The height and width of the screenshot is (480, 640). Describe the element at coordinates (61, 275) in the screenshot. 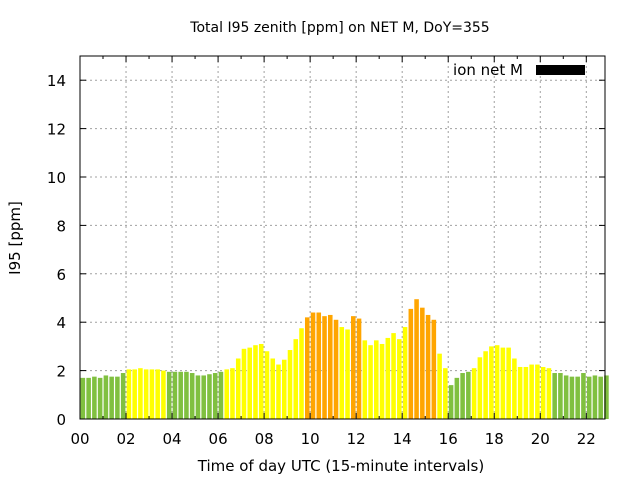

I see `y-tick-label: 6` at that location.